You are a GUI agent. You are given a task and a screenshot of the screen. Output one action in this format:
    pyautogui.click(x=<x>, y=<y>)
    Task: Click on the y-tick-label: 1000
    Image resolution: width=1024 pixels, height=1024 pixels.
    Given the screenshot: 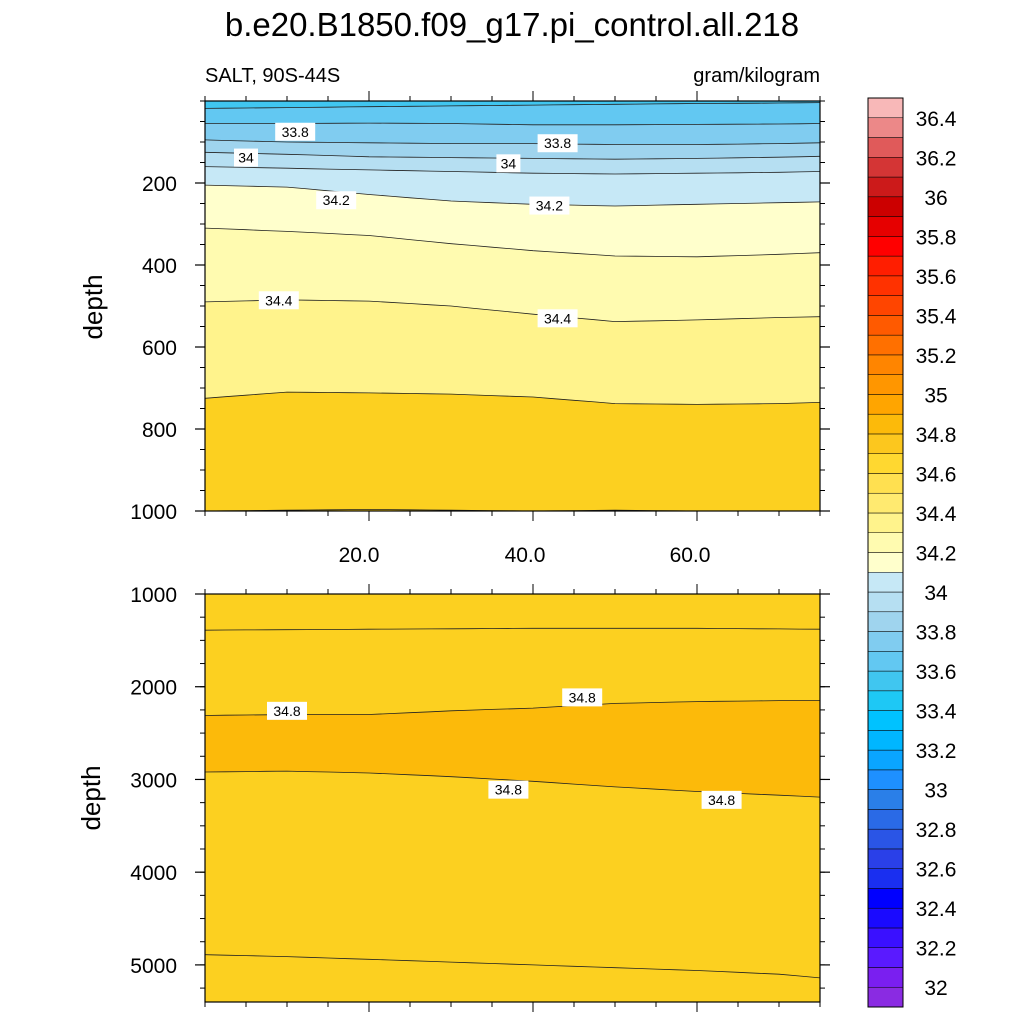 What is the action you would take?
    pyautogui.click(x=153, y=512)
    